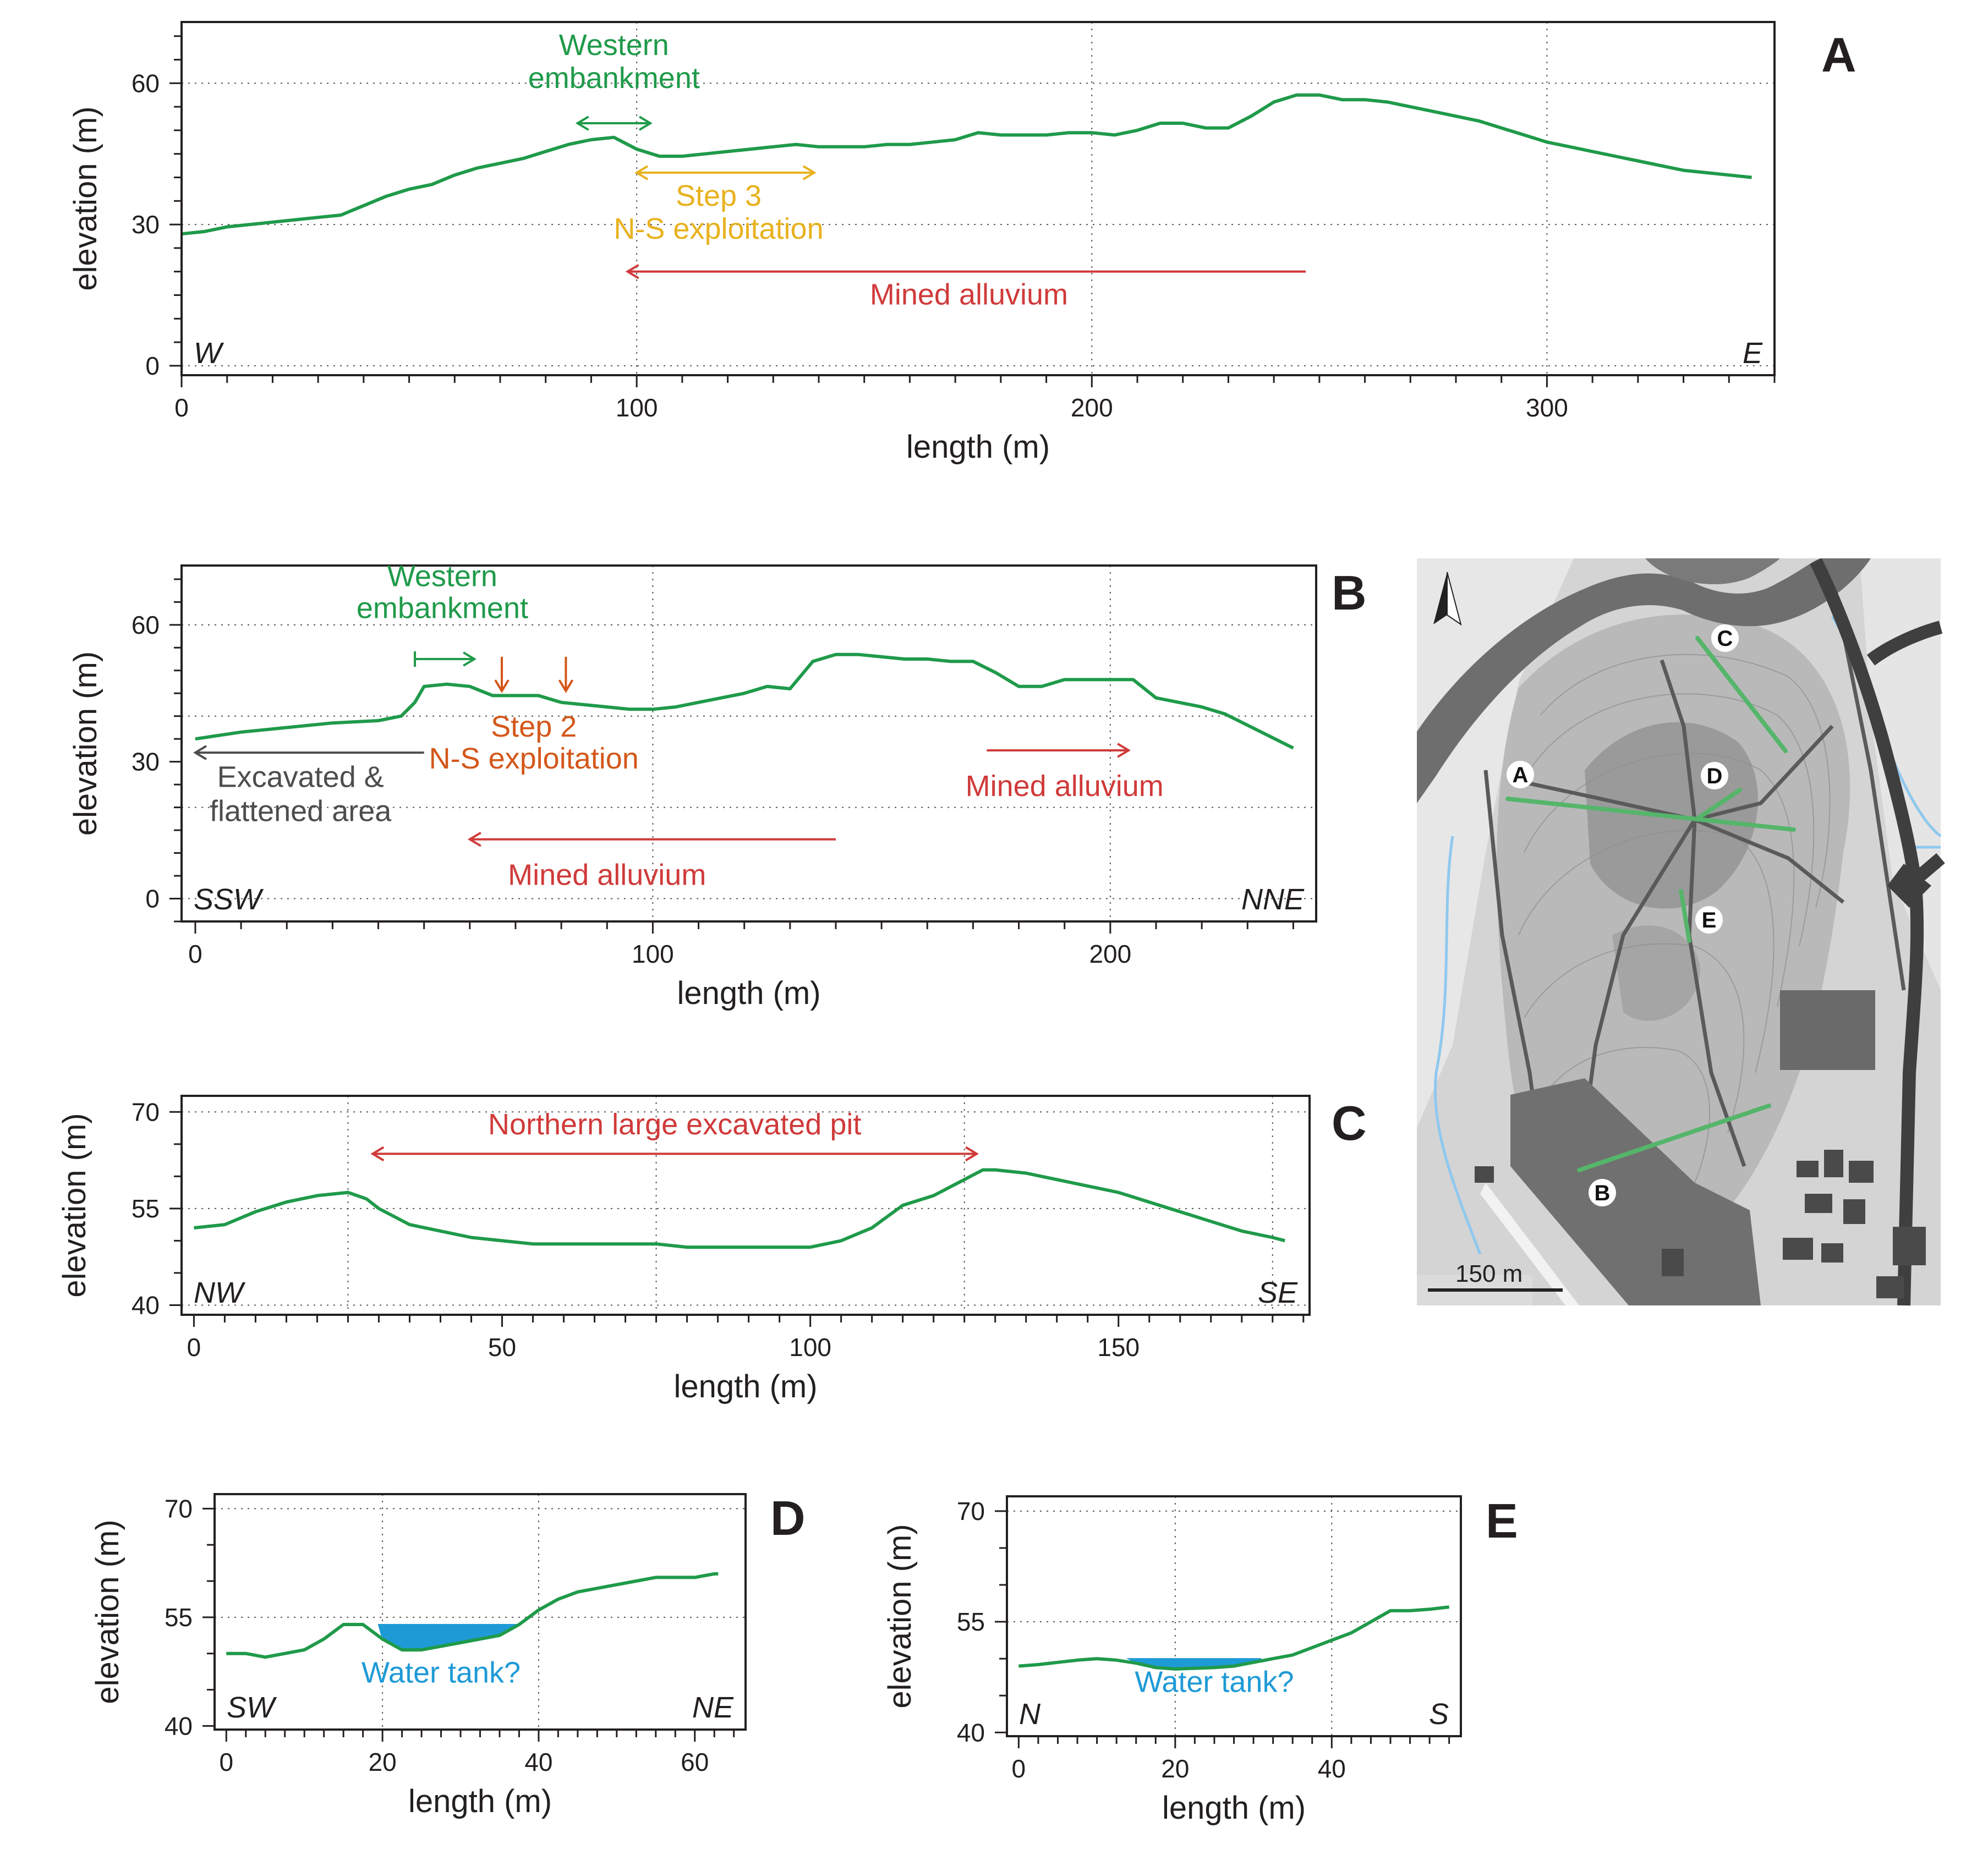 The width and height of the screenshot is (1988, 1855). What do you see at coordinates (502, 1347) in the screenshot?
I see `x-tick-label: 50` at bounding box center [502, 1347].